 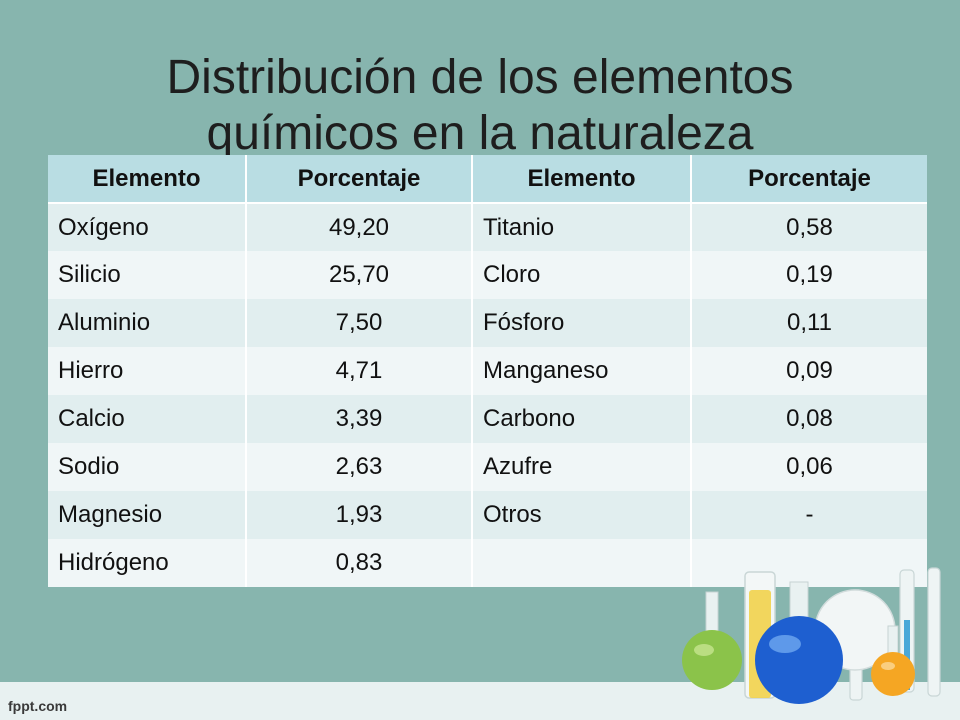 I want to click on element-percentage: 3,39, so click(x=359, y=419).